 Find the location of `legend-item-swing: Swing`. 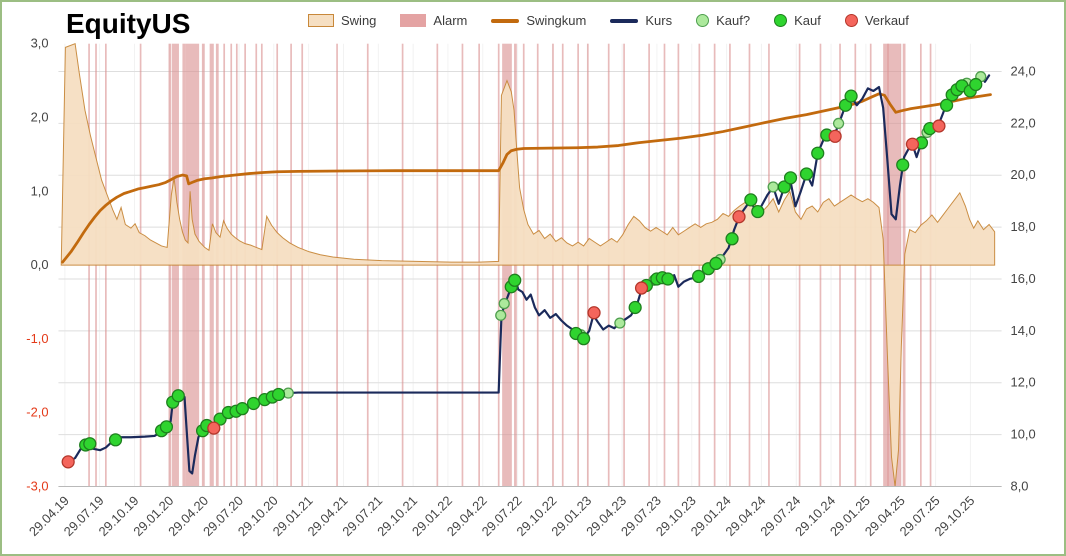

legend-item-swing: Swing is located at coordinates (342, 20).